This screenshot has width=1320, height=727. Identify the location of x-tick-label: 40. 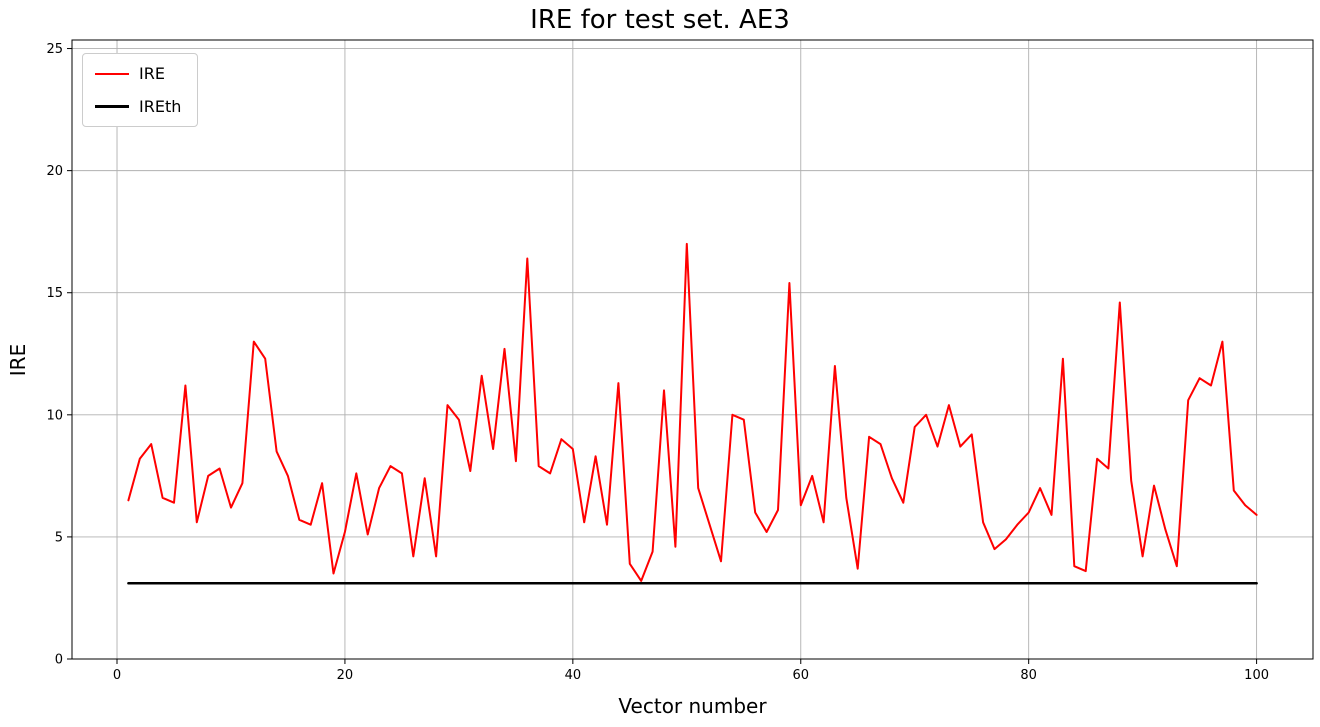
(573, 675).